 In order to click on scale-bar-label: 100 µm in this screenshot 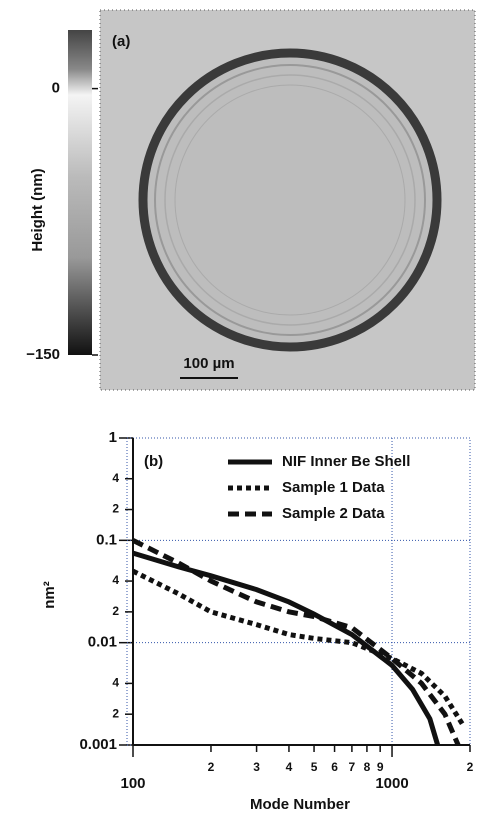, I will do `click(208, 363)`.